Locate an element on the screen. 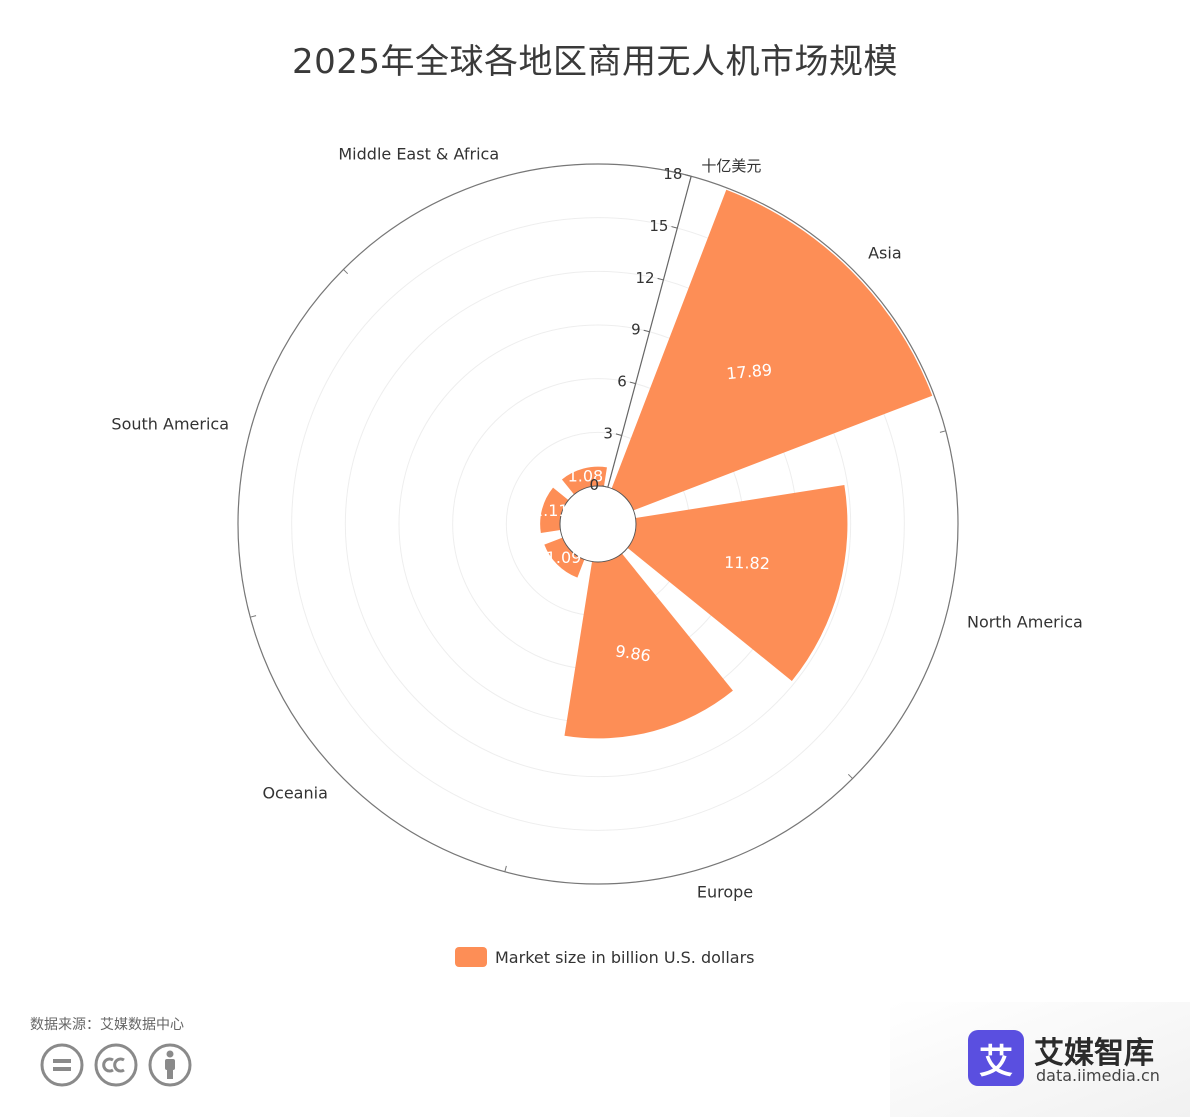 The width and height of the screenshot is (1190, 1117). radial-tick-label: 0 is located at coordinates (594, 485).